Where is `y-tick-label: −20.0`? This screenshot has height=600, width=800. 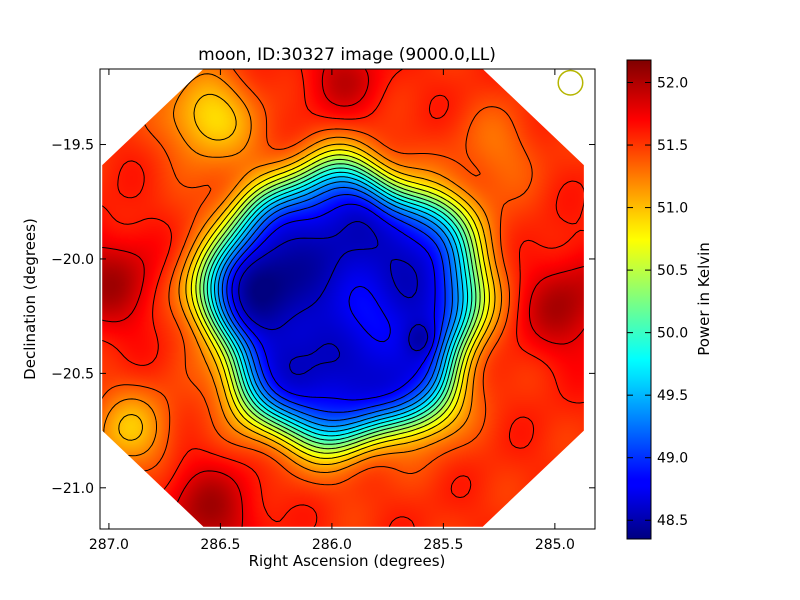
y-tick-label: −20.0 is located at coordinates (72, 260).